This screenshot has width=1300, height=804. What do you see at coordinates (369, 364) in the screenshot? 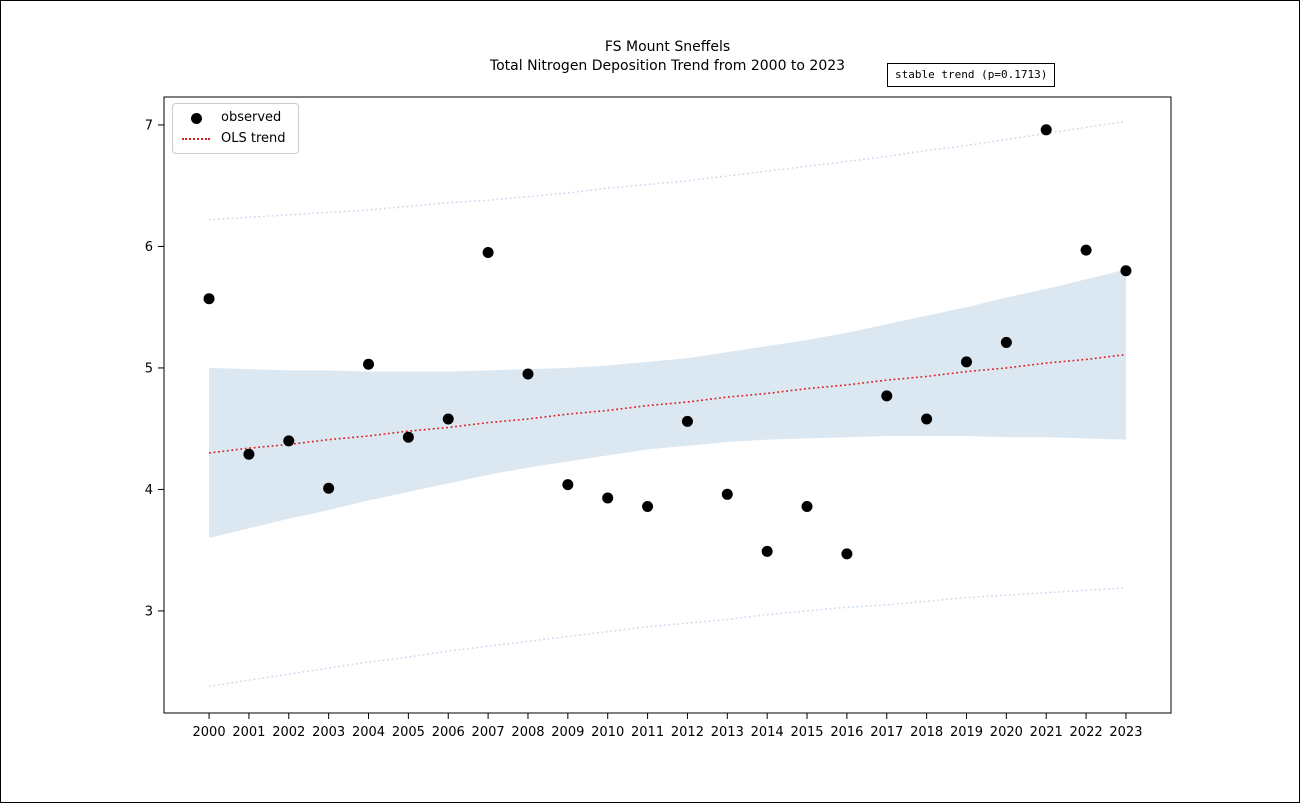
I see `observed-point-2004` at bounding box center [369, 364].